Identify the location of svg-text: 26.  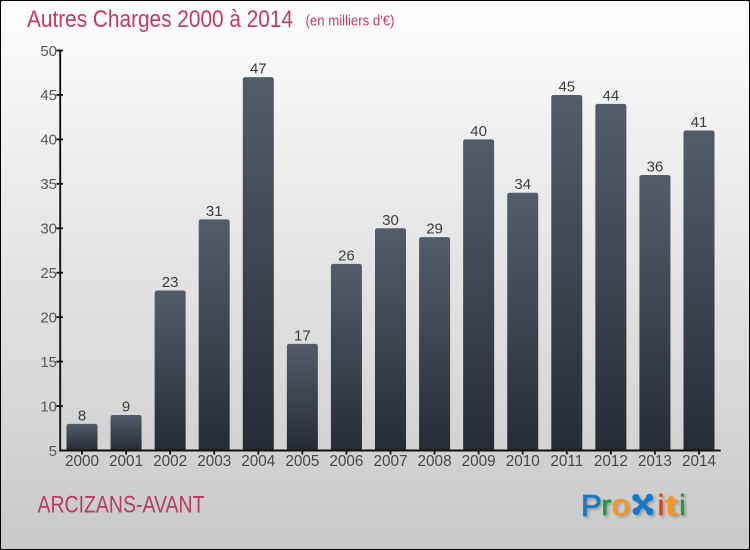
(346, 255).